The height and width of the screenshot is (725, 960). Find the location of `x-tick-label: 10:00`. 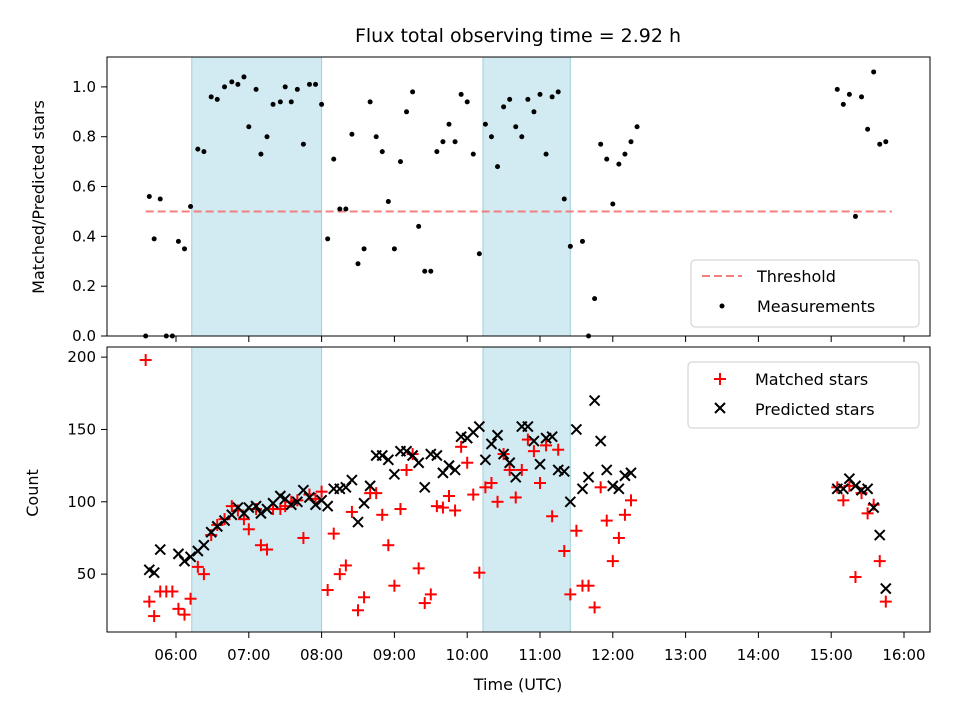

x-tick-label: 10:00 is located at coordinates (467, 655).